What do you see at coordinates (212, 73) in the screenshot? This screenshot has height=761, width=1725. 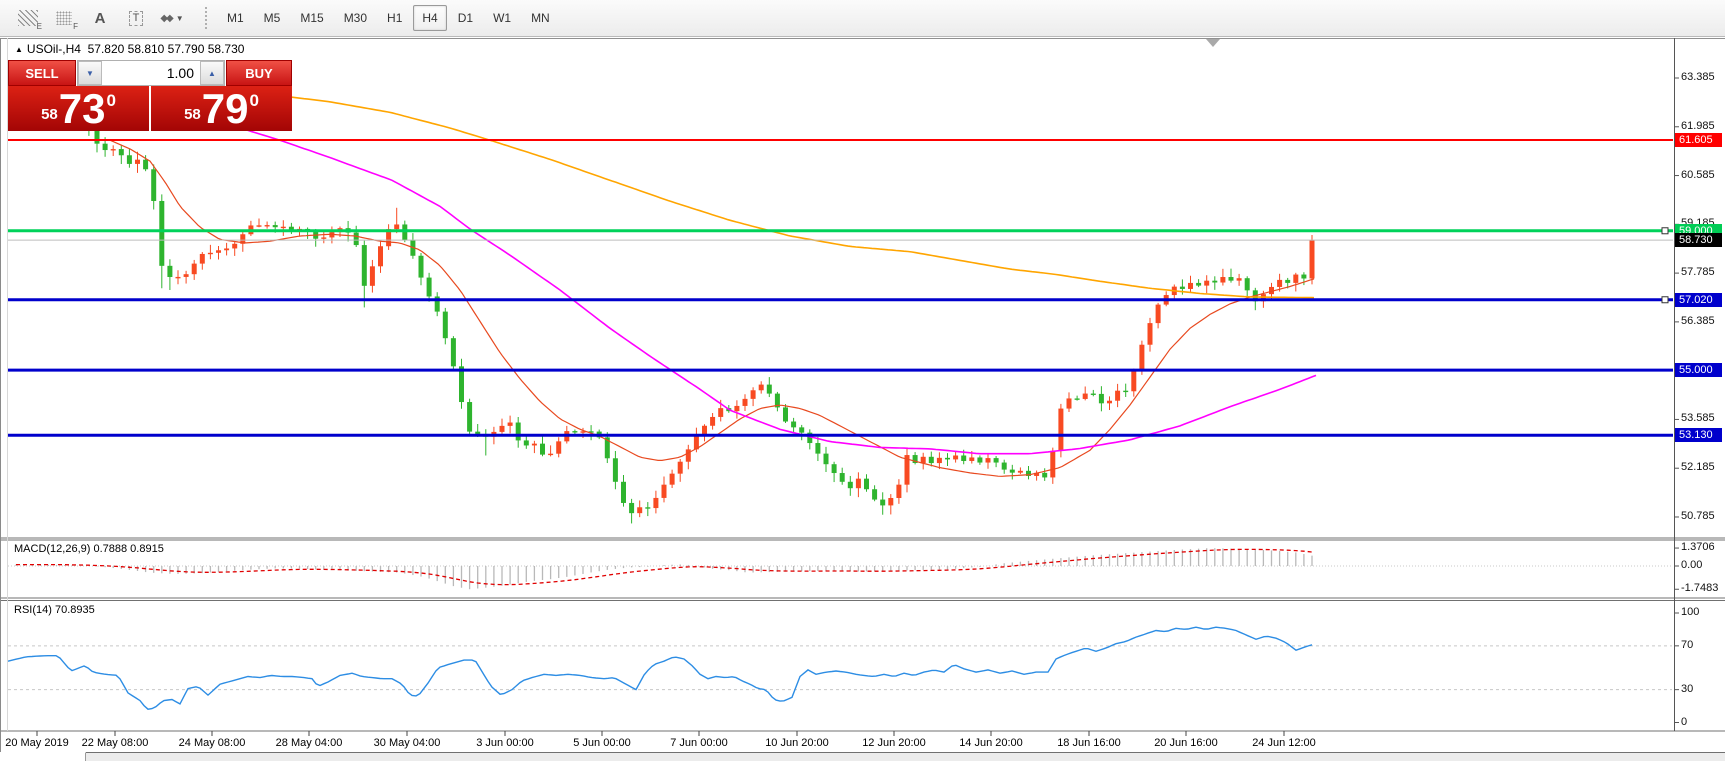 I see `volume-increase-button: ▲` at bounding box center [212, 73].